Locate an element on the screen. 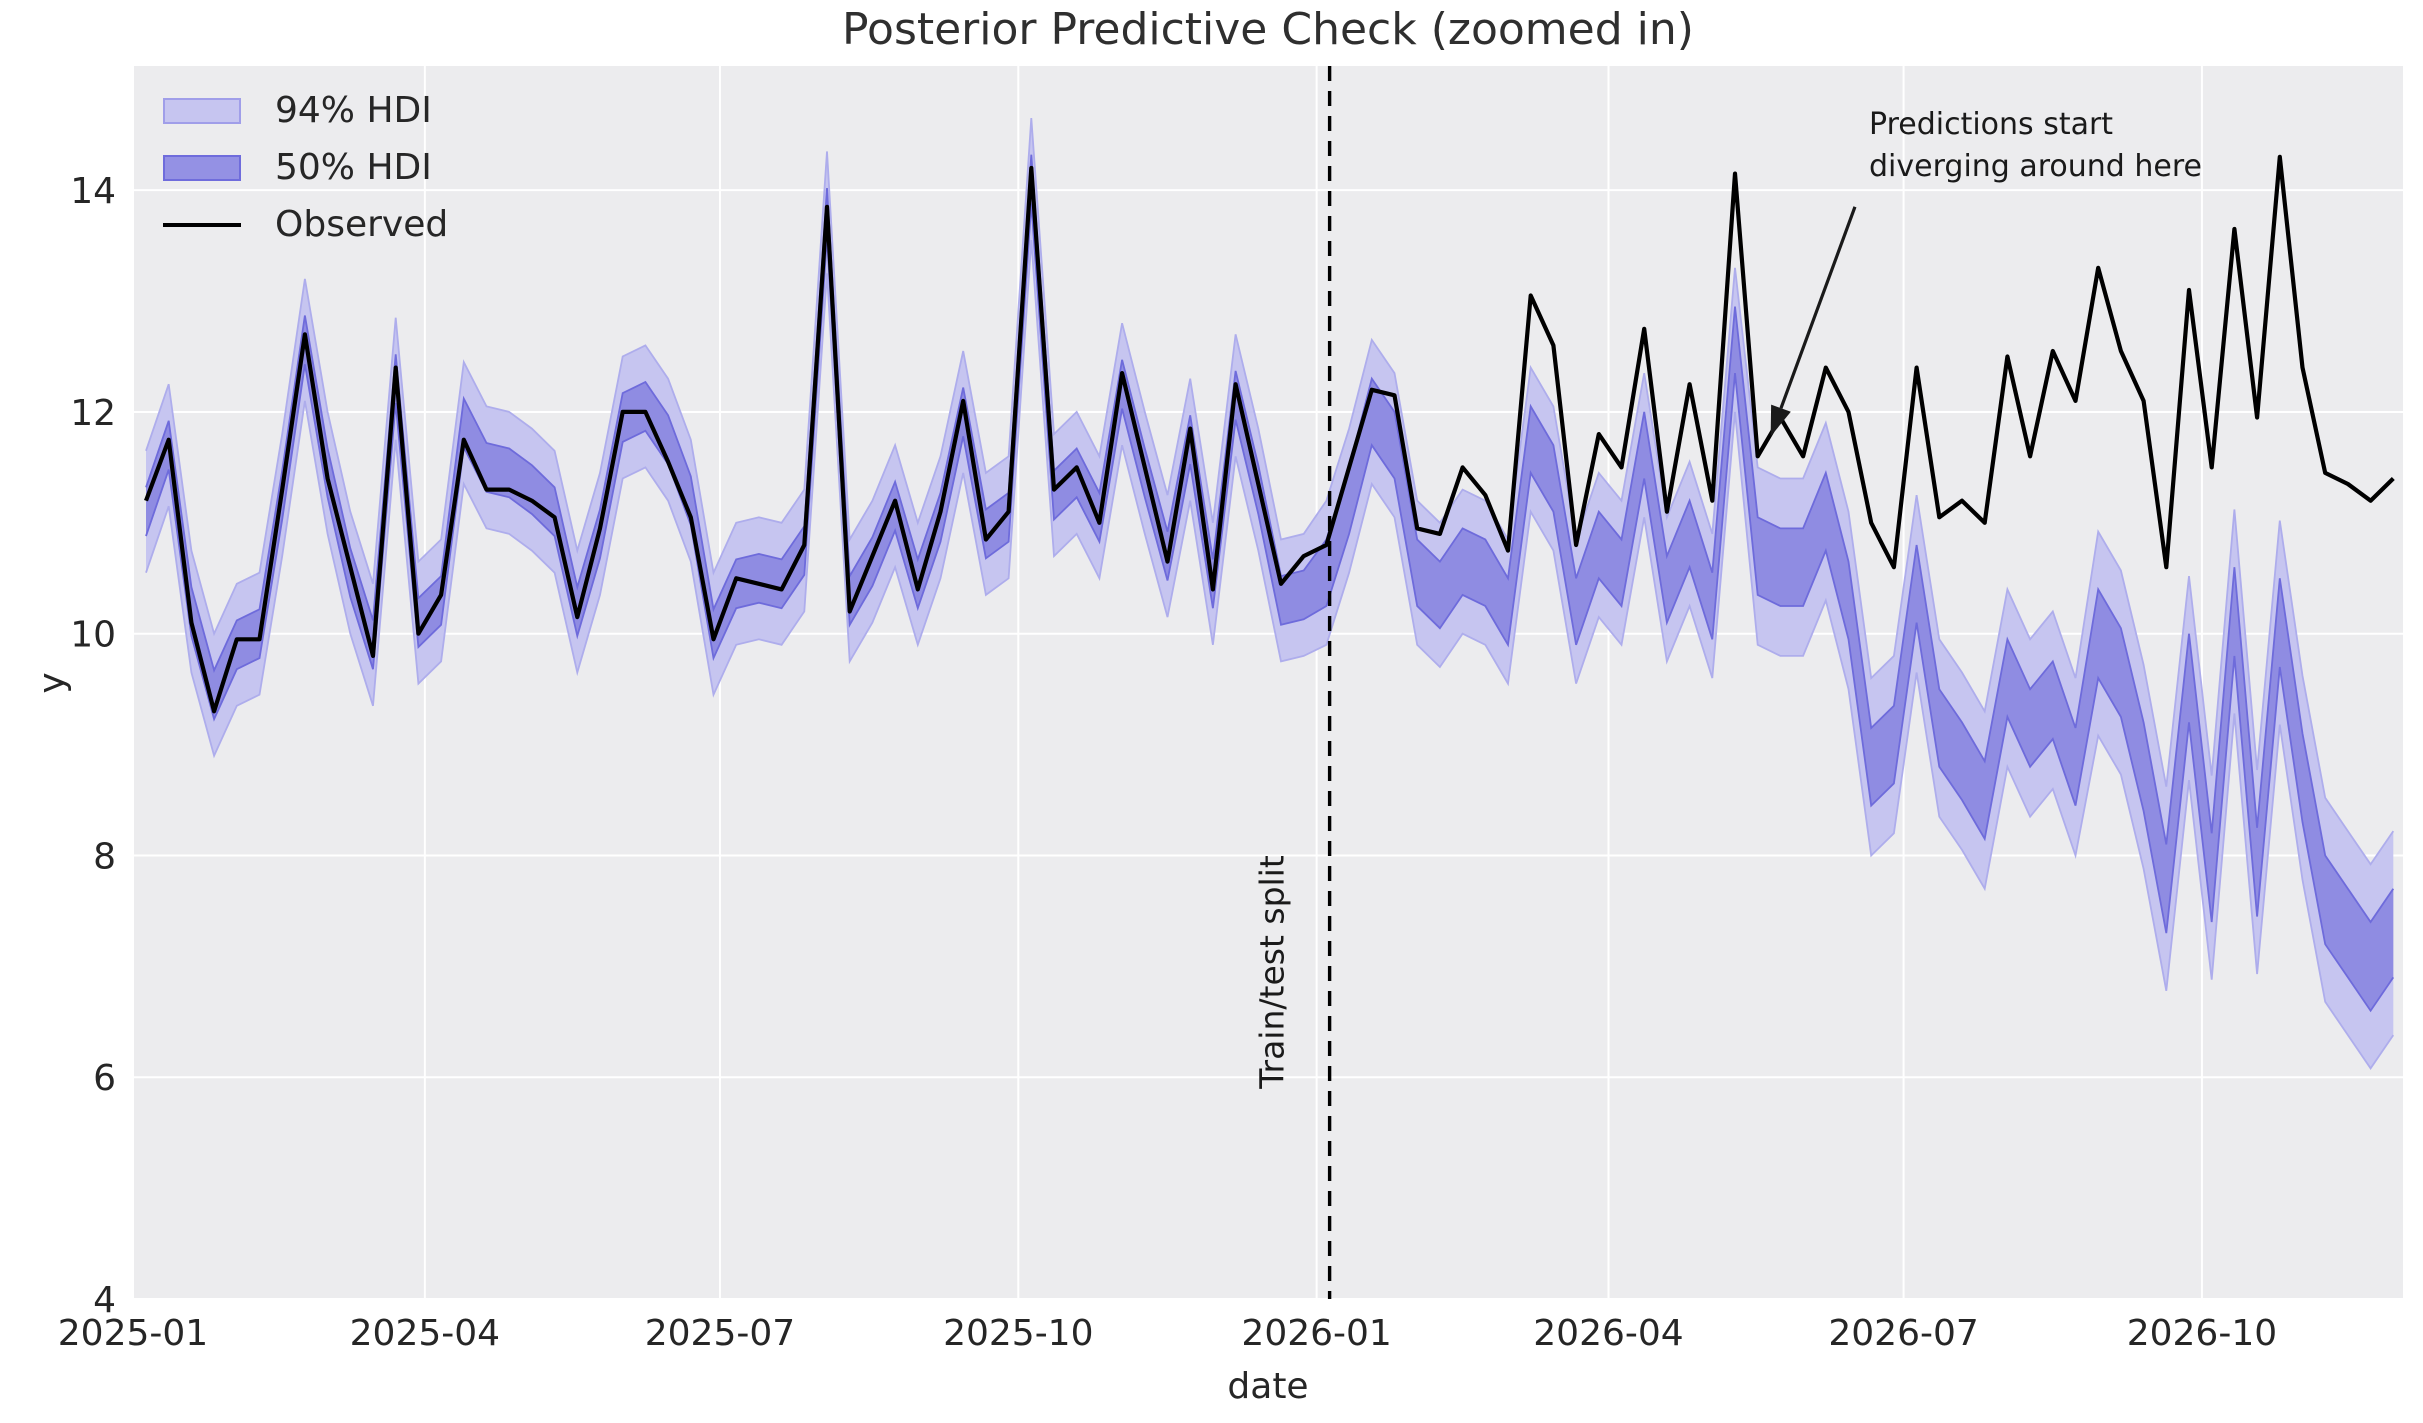  legend-item-observed: Observed is located at coordinates (305, 224).